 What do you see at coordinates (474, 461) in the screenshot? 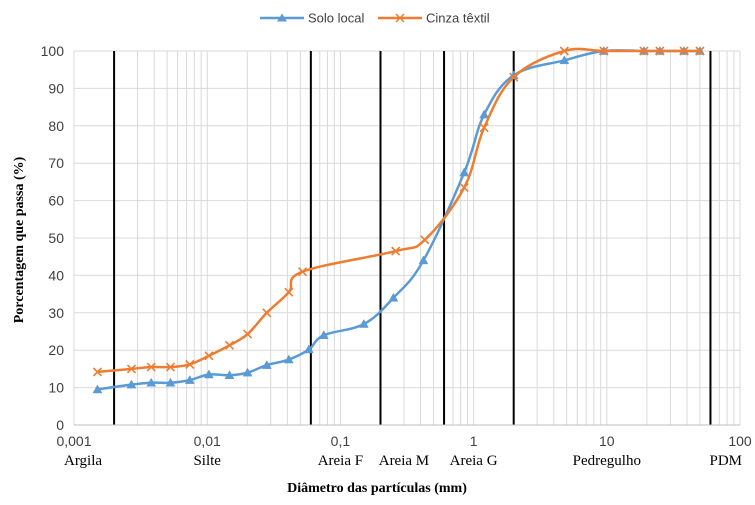
I see `soil-class-label: Areia G` at bounding box center [474, 461].